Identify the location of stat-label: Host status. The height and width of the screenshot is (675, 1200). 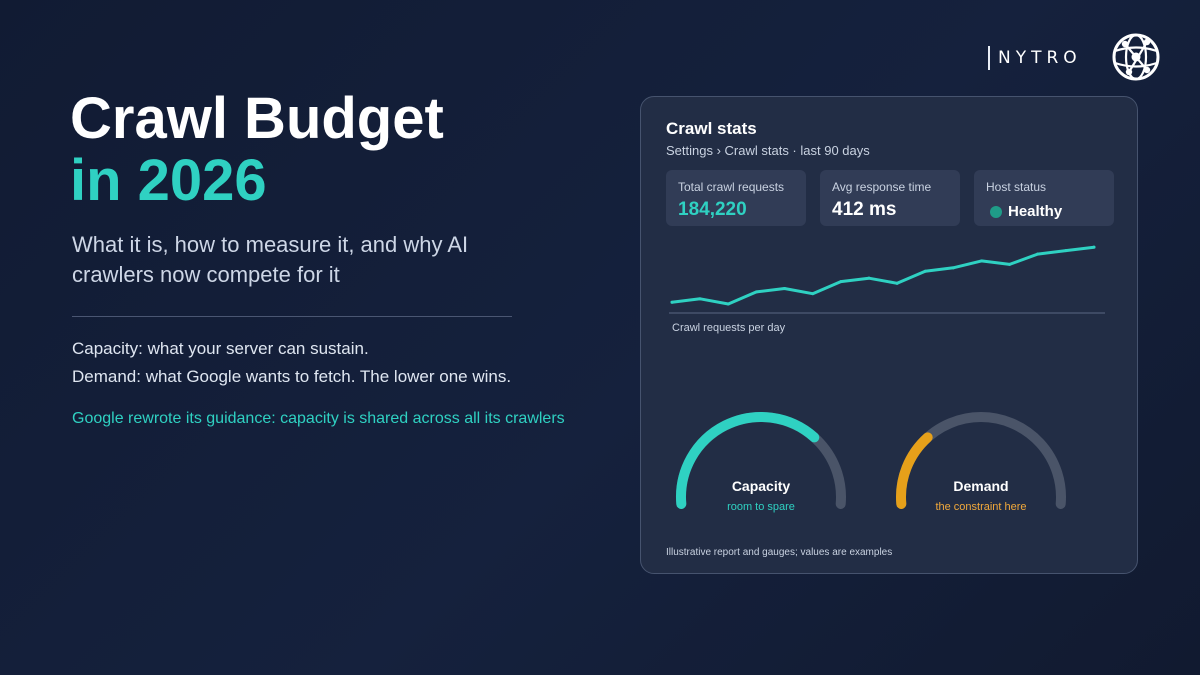
(1016, 187).